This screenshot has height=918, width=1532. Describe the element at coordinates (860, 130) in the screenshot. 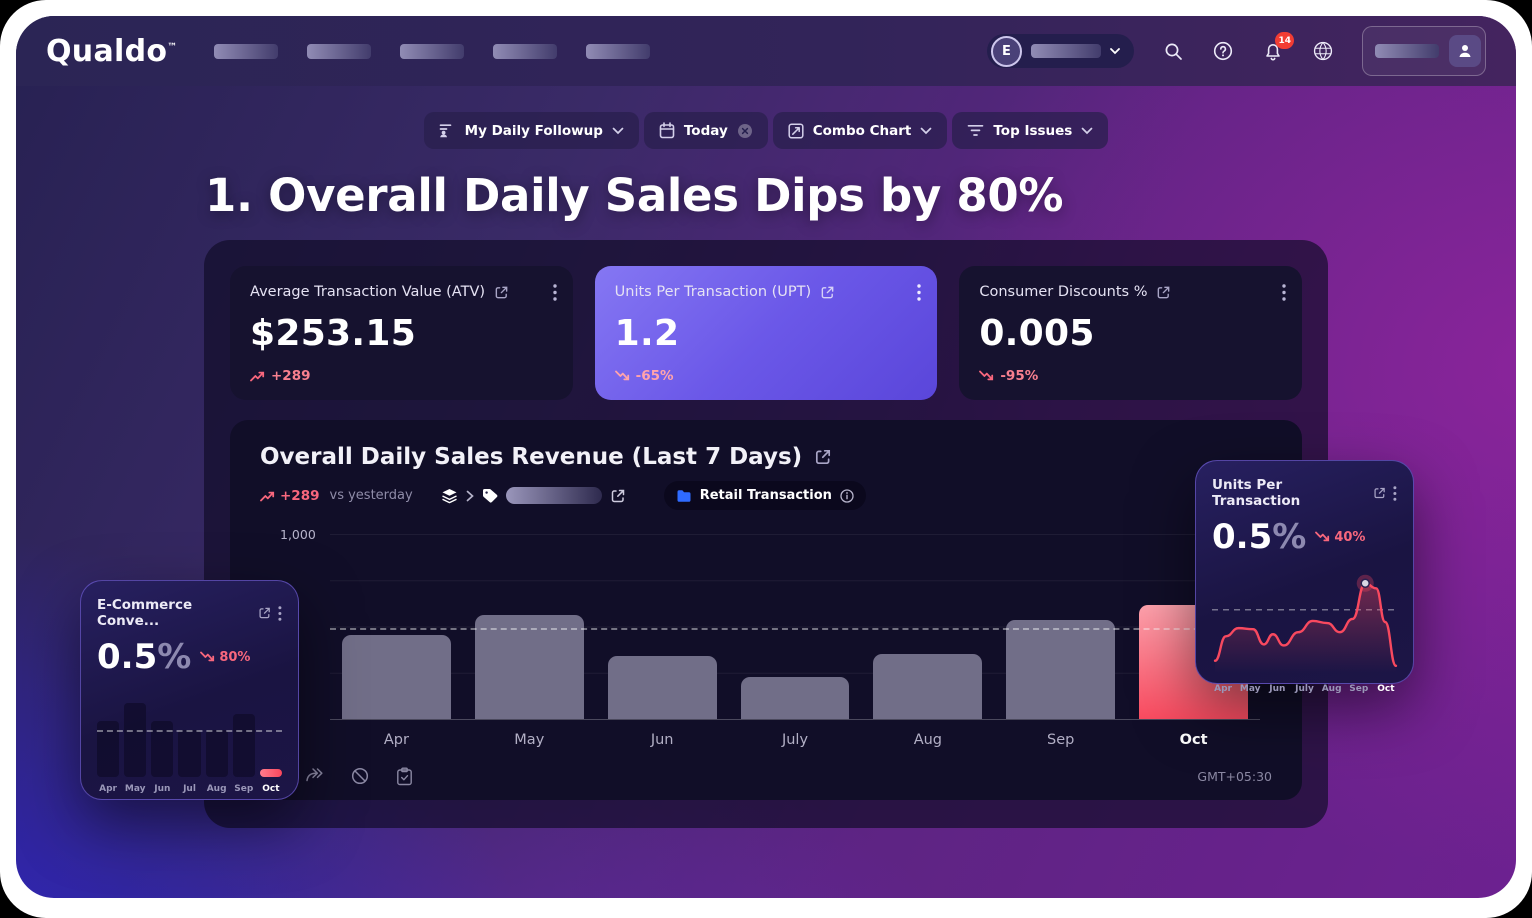

I see `filter-combo-chart: Combo Chart` at that location.